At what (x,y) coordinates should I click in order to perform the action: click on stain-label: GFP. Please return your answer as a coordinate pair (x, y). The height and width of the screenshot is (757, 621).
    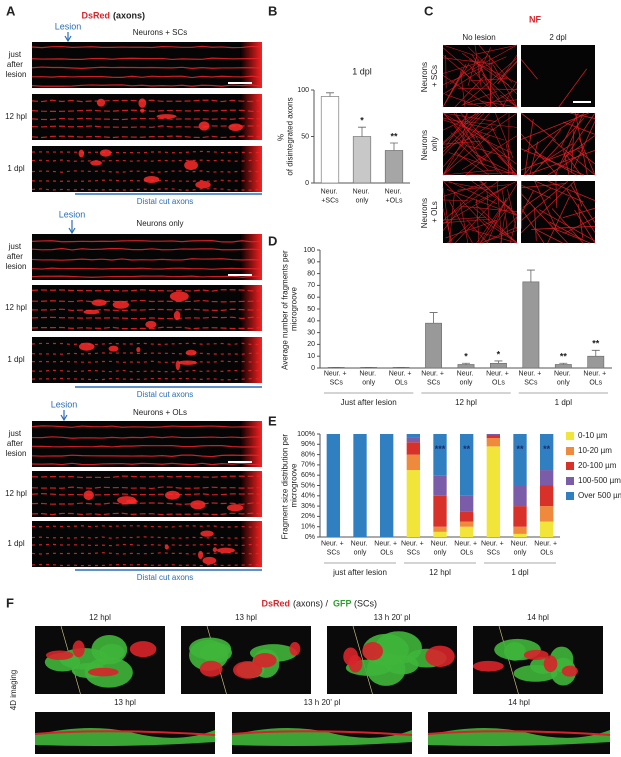
    Looking at the image, I should click on (342, 603).